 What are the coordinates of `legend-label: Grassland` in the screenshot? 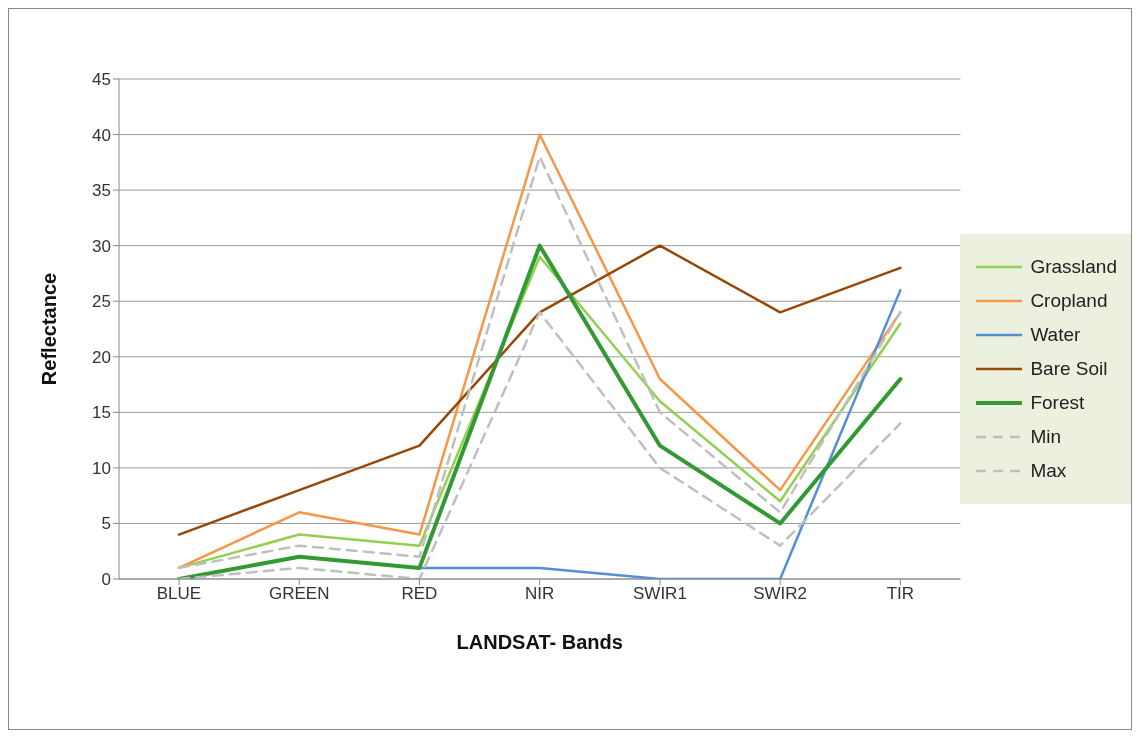 It's located at (1073, 267).